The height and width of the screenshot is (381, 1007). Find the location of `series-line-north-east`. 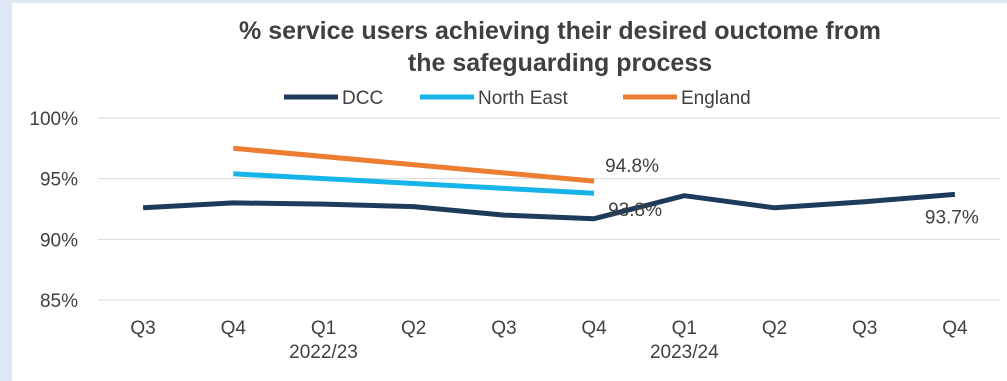

series-line-north-east is located at coordinates (414, 183).